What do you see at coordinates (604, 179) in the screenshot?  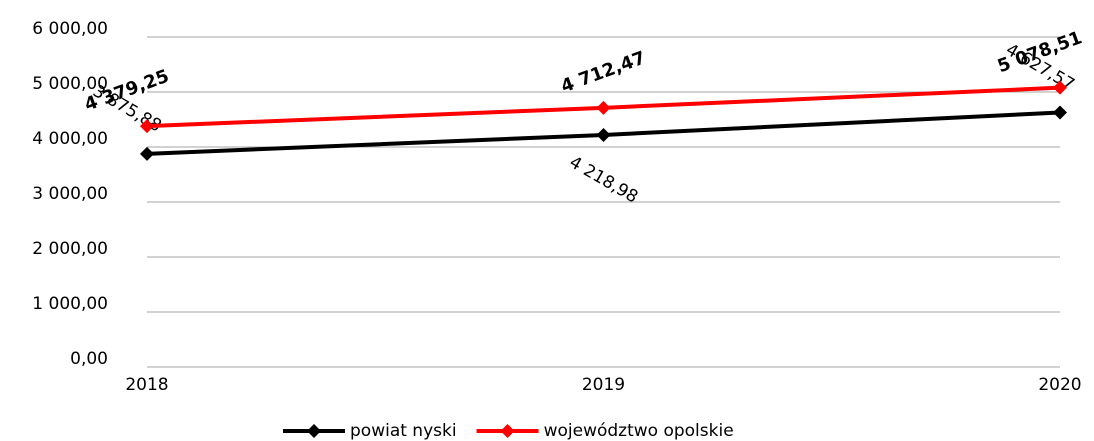 I see `data-label: 4 218,98` at bounding box center [604, 179].